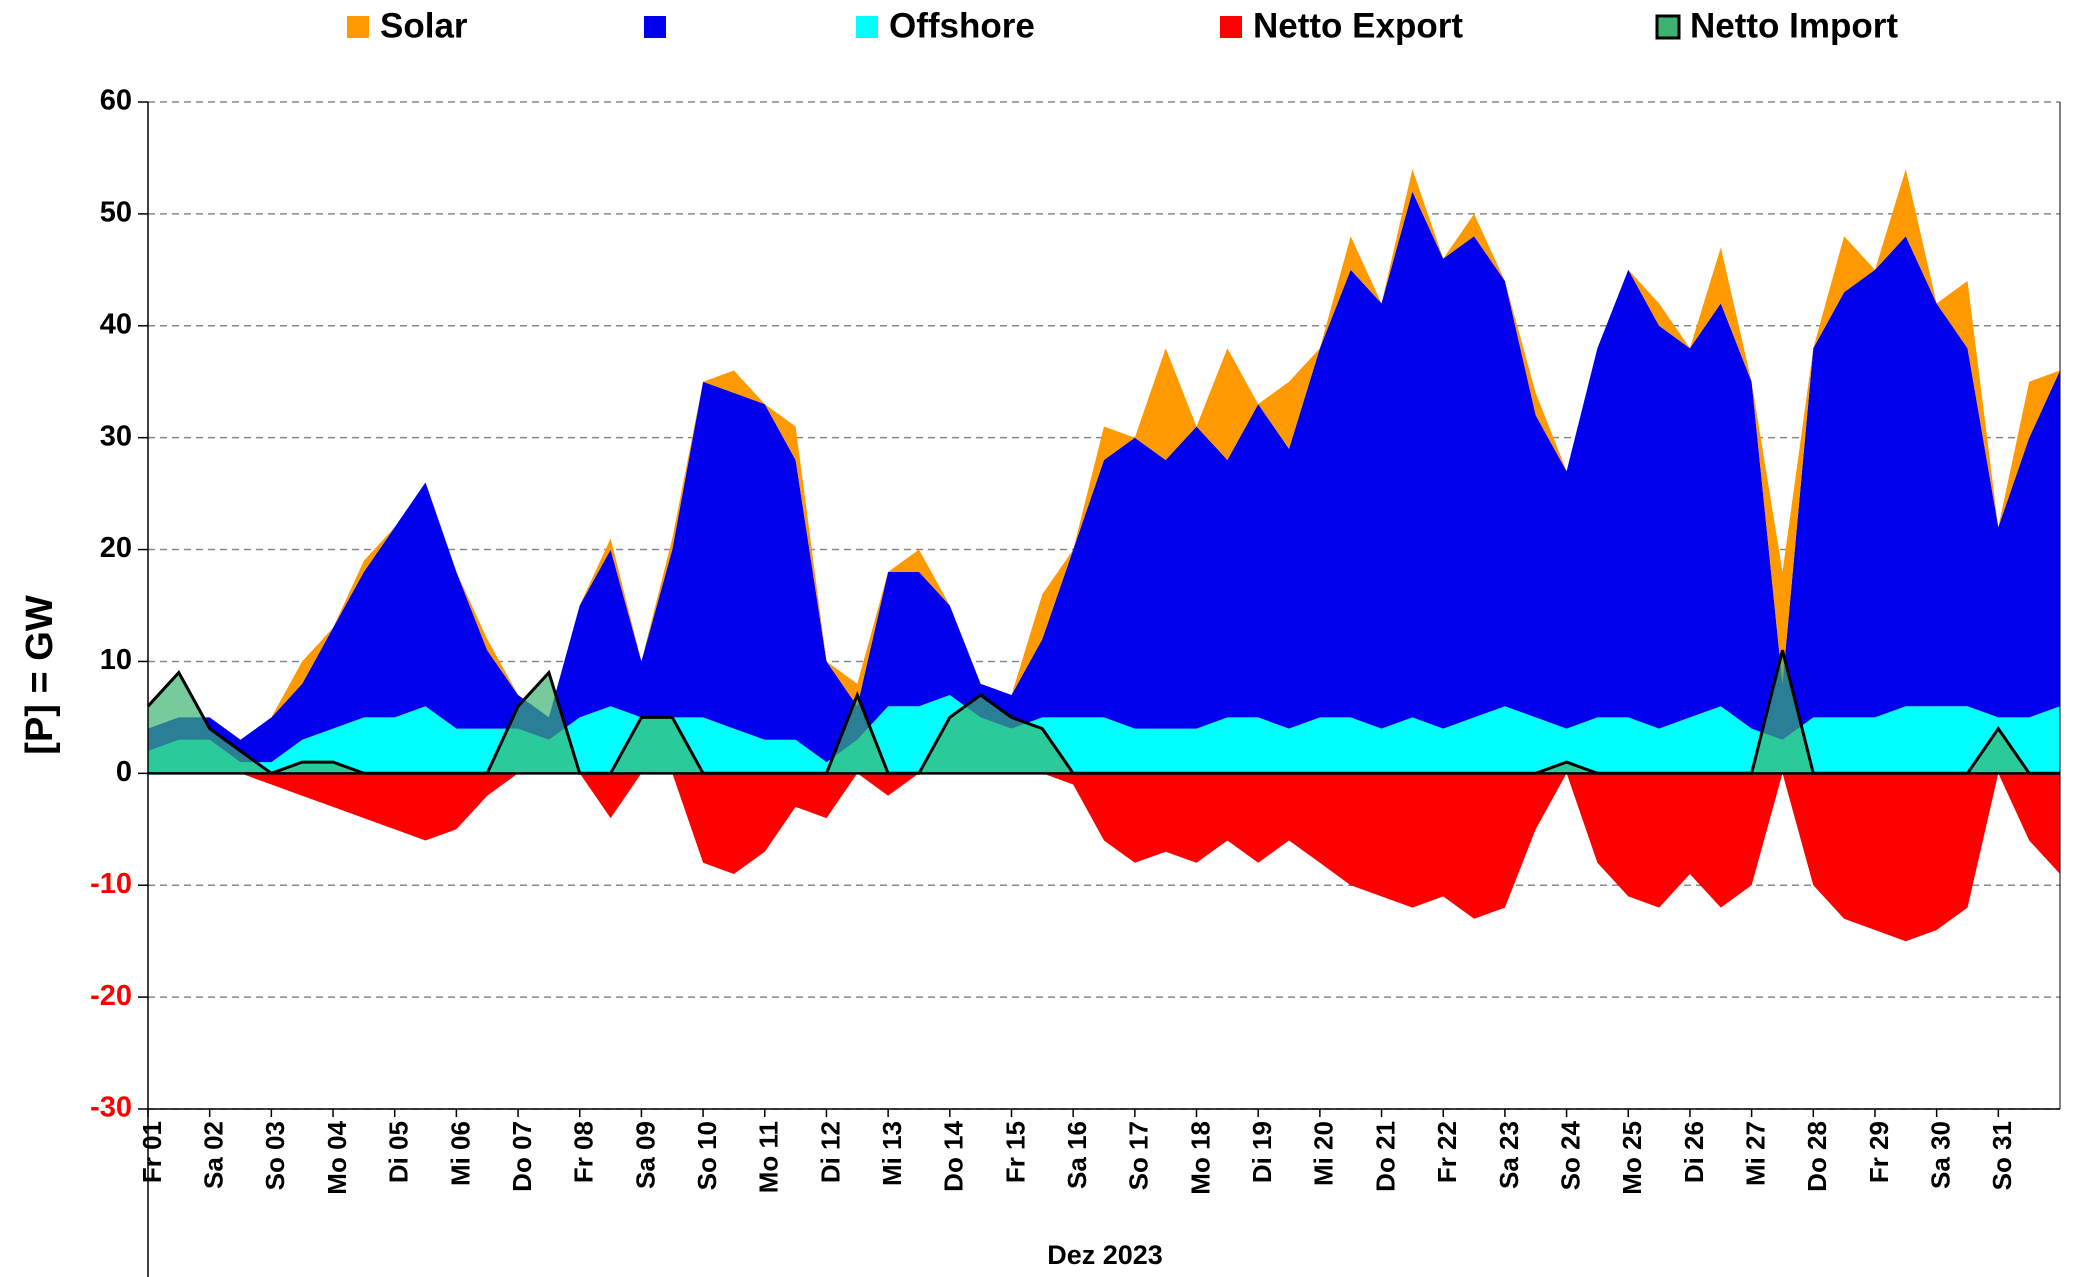 The height and width of the screenshot is (1277, 2075). What do you see at coordinates (337, 1157) in the screenshot?
I see `x-tick-label: Mo 04` at bounding box center [337, 1157].